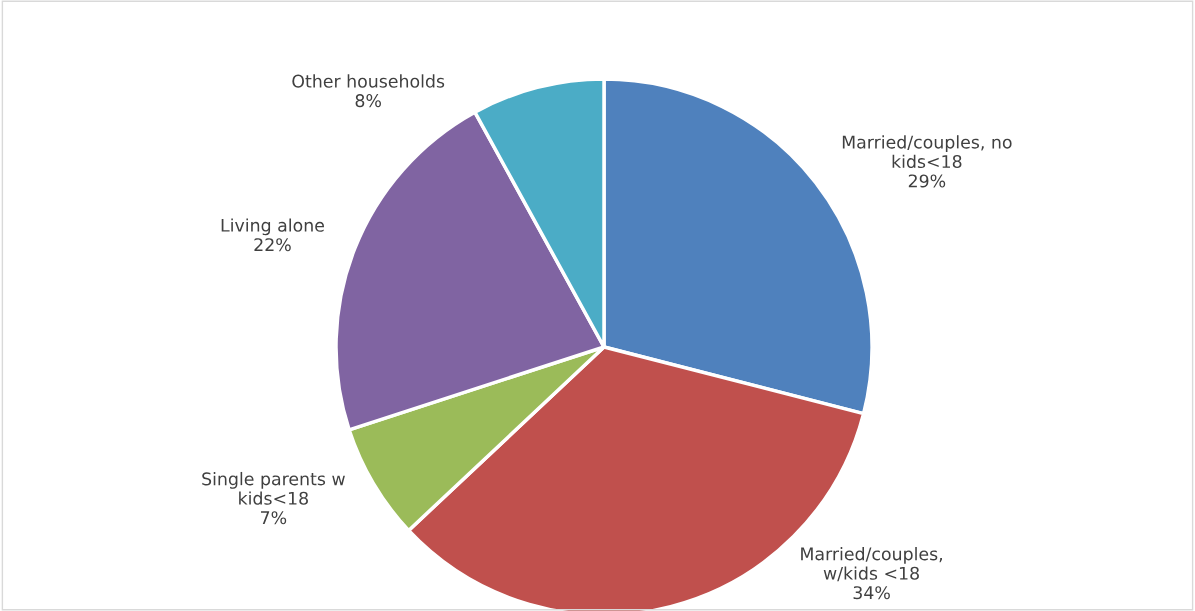 This screenshot has height=611, width=1195. I want to click on slice-label: Single parents w kids<18, so click(273, 488).